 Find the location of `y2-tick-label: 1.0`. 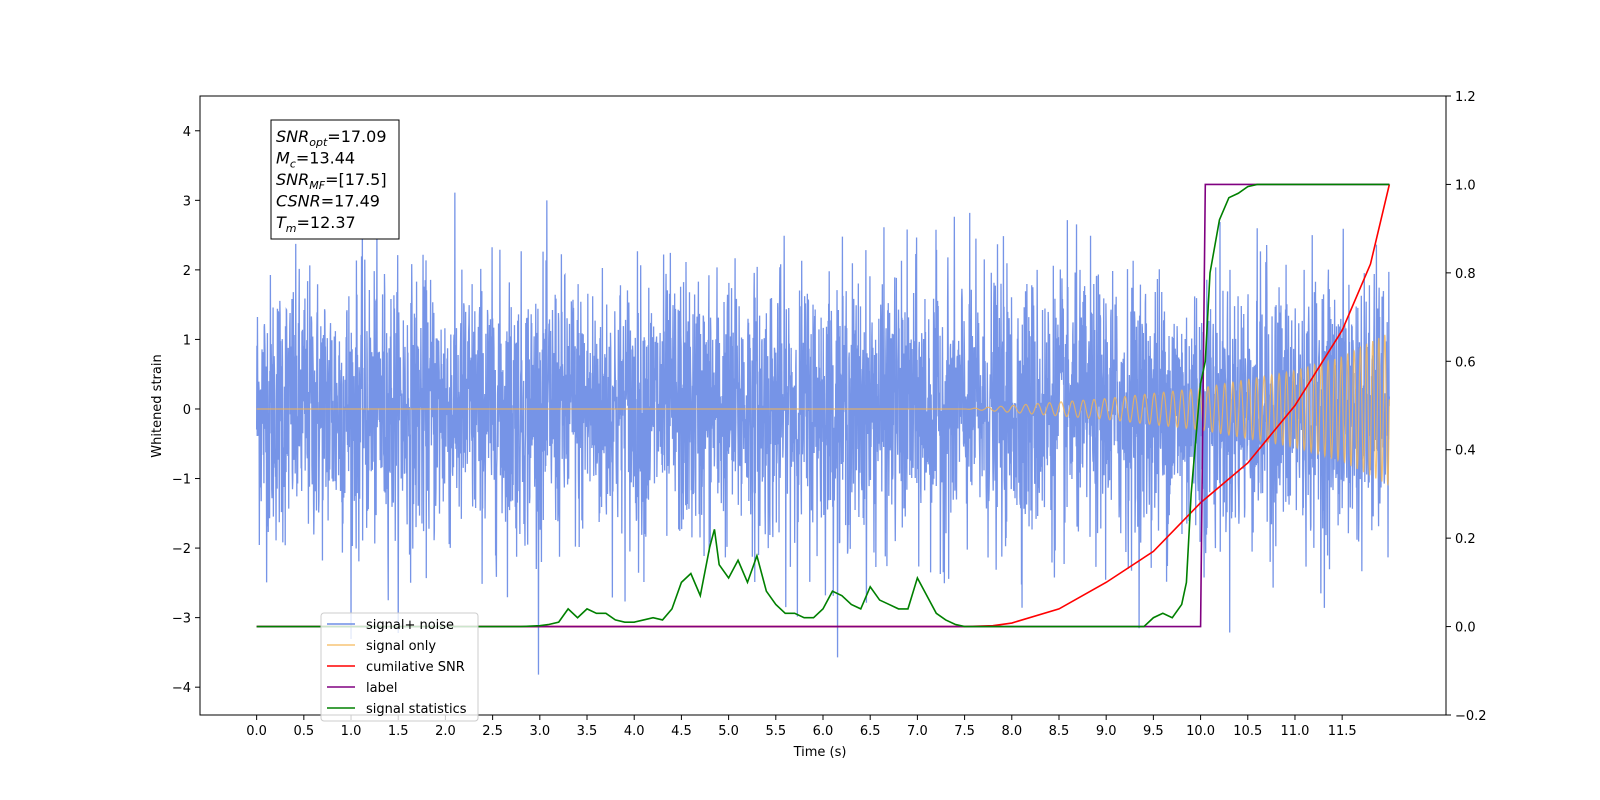

y2-tick-label: 1.0 is located at coordinates (1465, 185).